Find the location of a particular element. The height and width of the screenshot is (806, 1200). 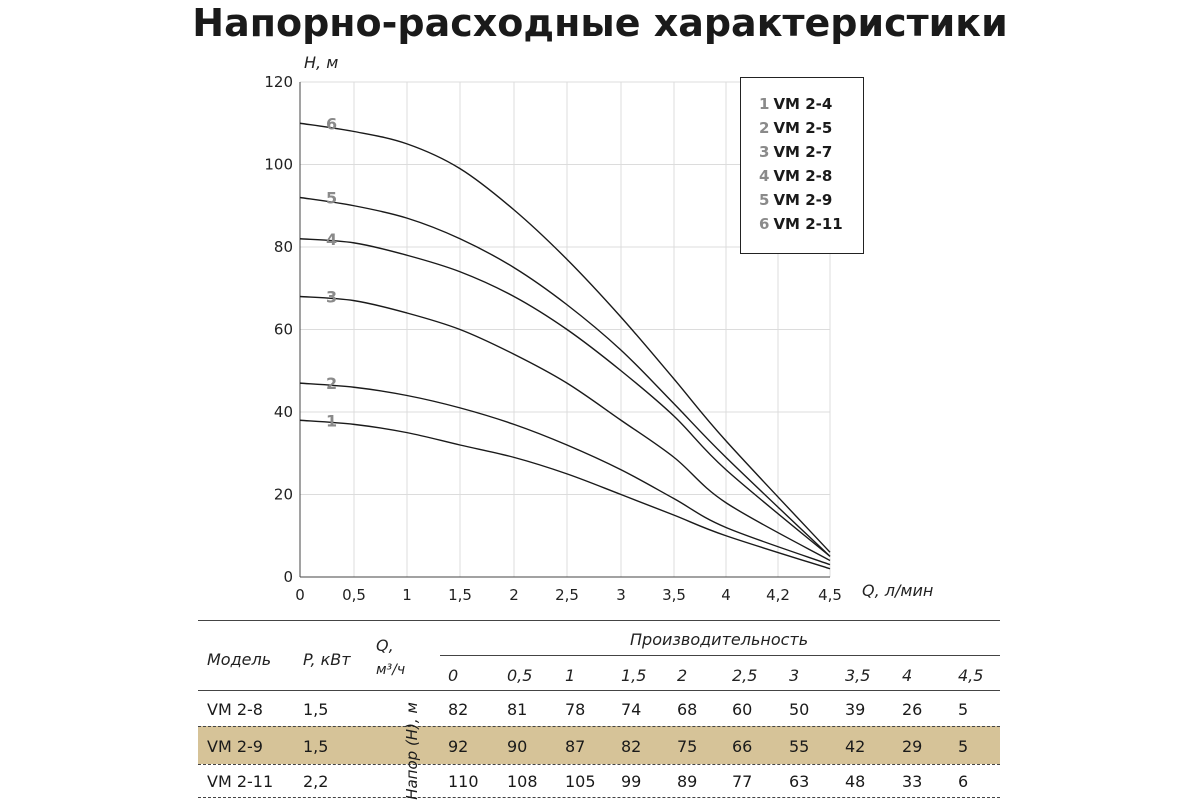

x-tick-label: 0 is located at coordinates (300, 595).